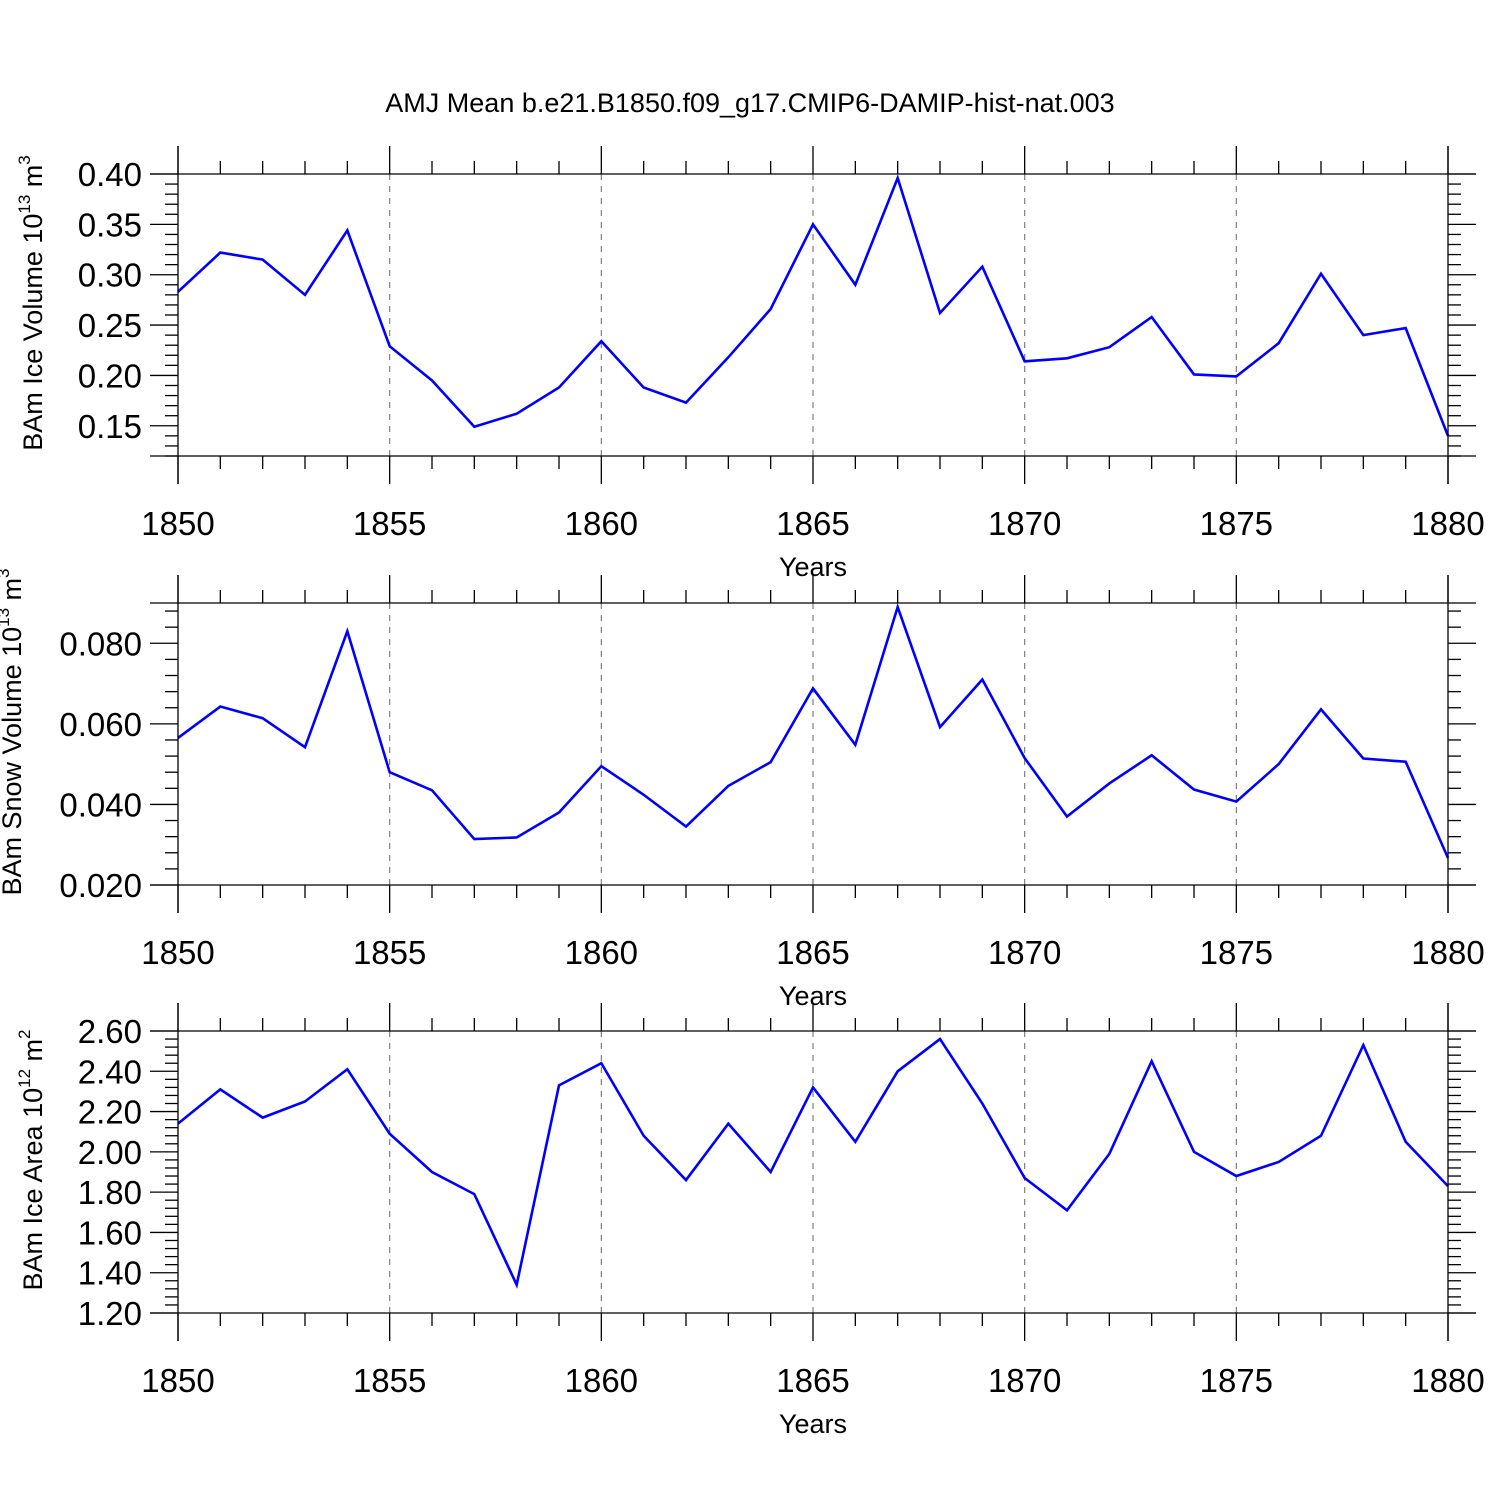 The image size is (1500, 1500). What do you see at coordinates (110, 1232) in the screenshot?
I see `y-tick-label: 1.60` at bounding box center [110, 1232].